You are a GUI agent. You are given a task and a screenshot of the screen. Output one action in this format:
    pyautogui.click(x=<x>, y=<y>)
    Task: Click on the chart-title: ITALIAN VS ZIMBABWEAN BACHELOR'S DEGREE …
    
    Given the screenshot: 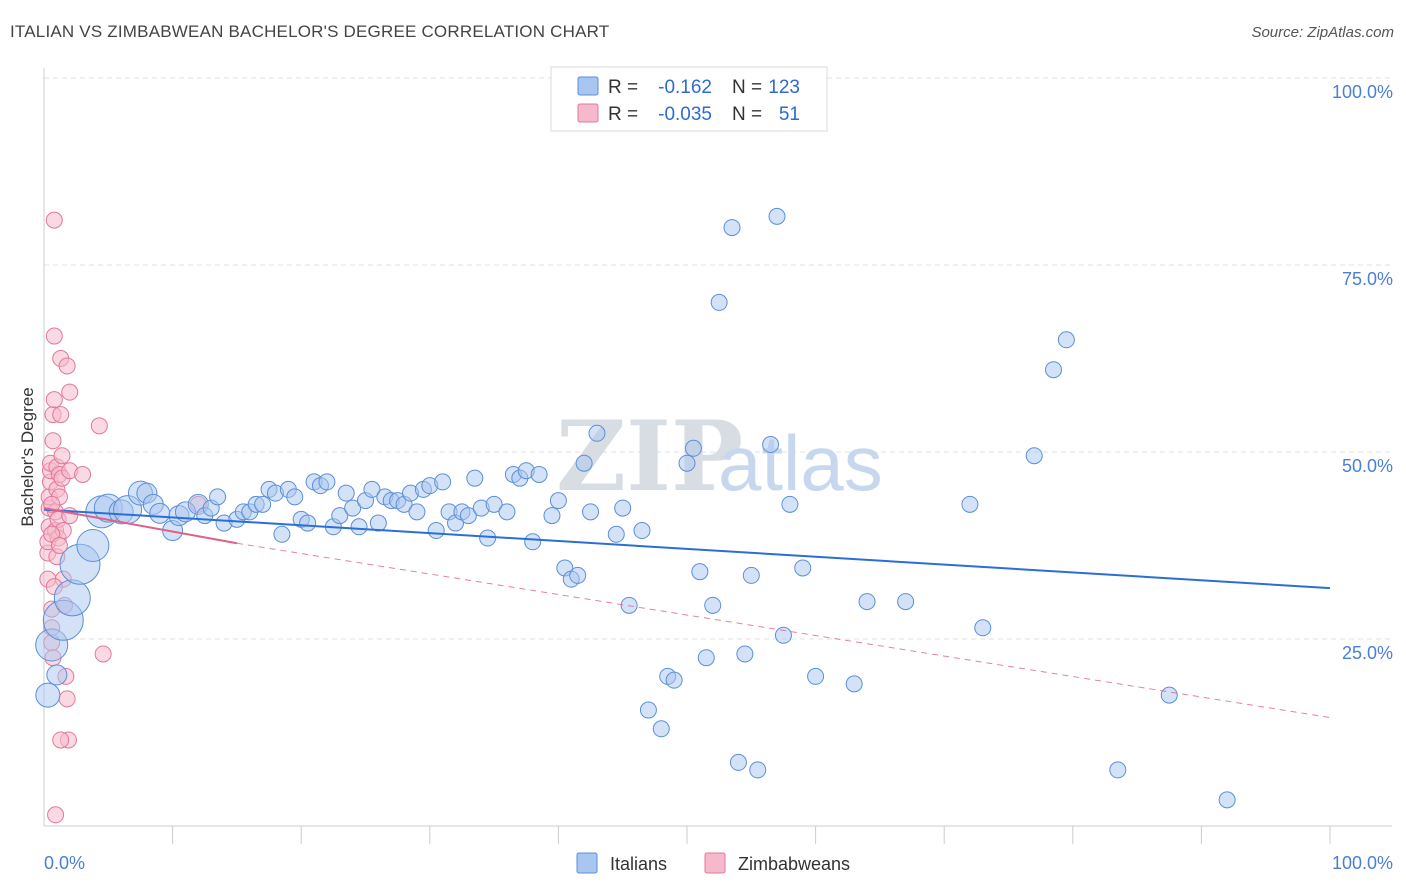 What is the action you would take?
    pyautogui.click(x=310, y=31)
    